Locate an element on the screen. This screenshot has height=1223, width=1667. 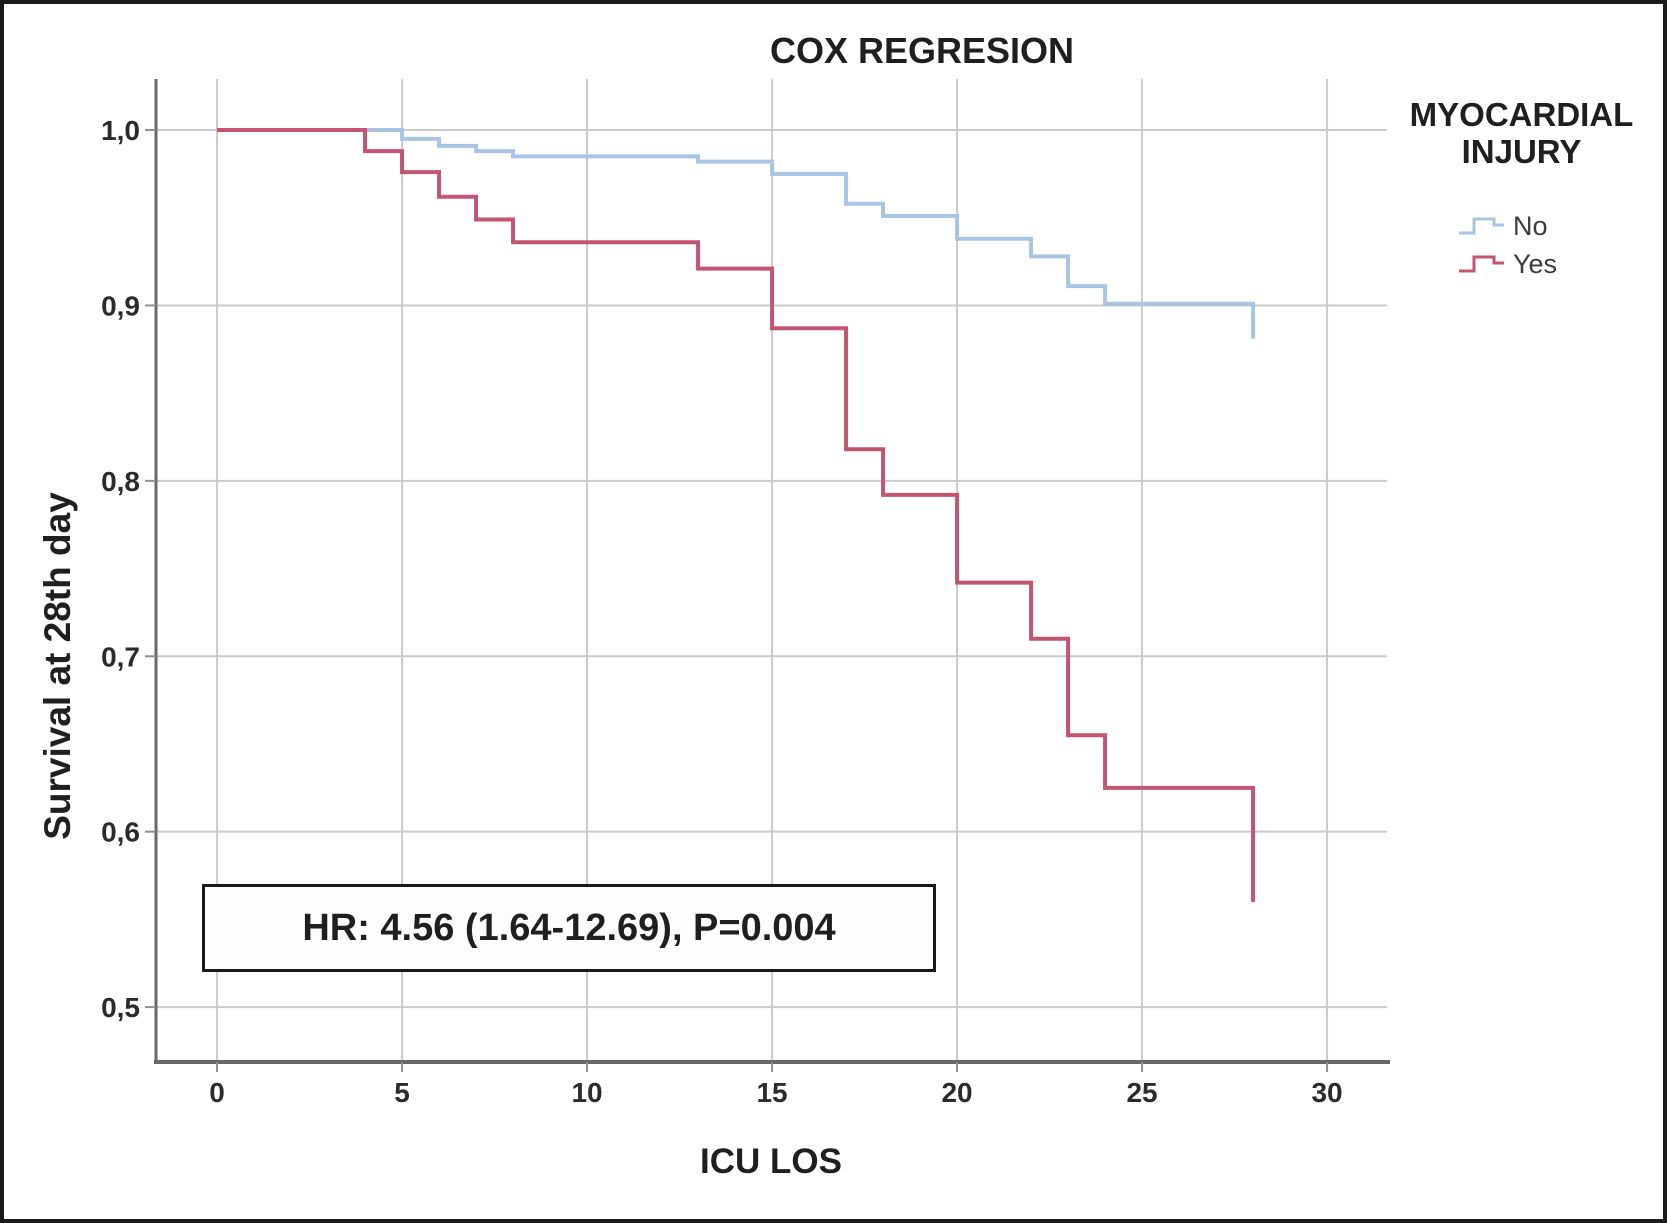
y-tick-label: 0,6 is located at coordinates (120, 832).